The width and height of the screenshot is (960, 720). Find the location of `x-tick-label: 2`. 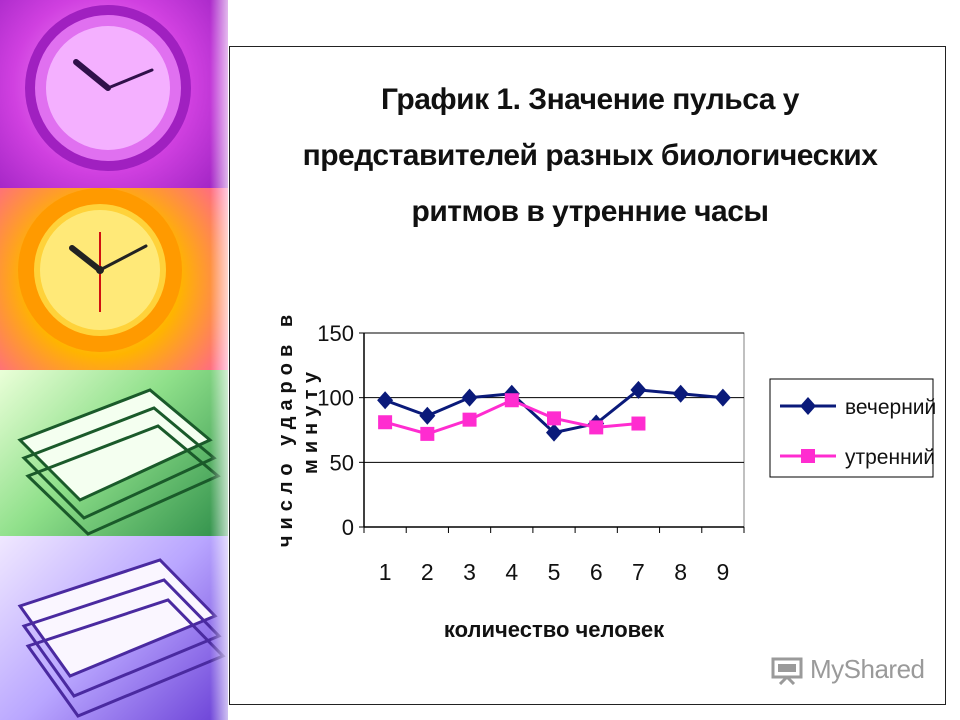

x-tick-label: 2 is located at coordinates (427, 572).